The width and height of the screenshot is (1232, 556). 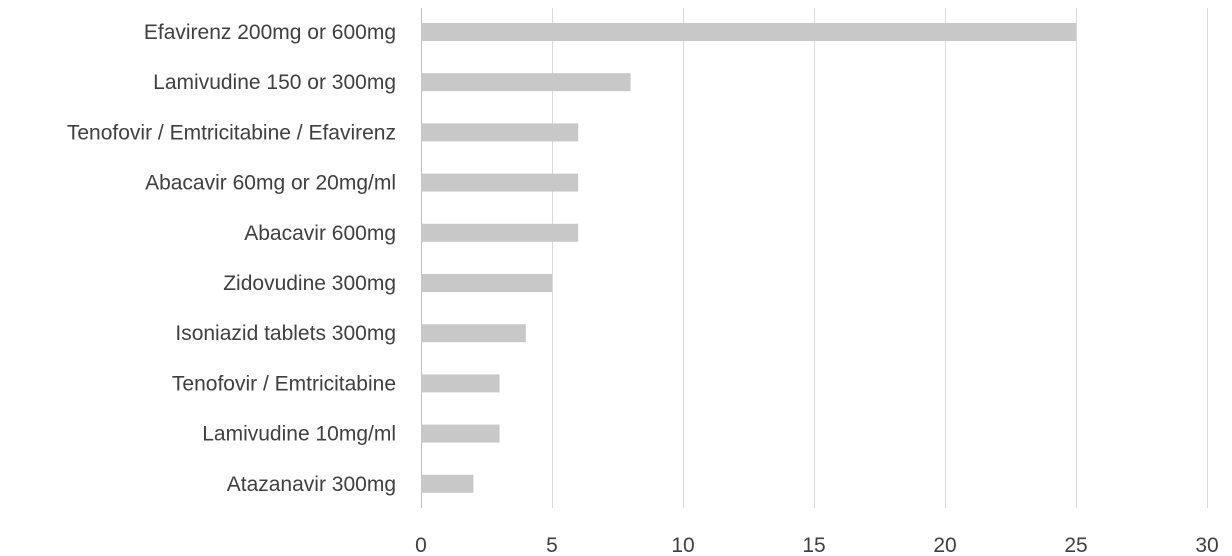 What do you see at coordinates (311, 484) in the screenshot?
I see `category-label: Atazanavir 300mg` at bounding box center [311, 484].